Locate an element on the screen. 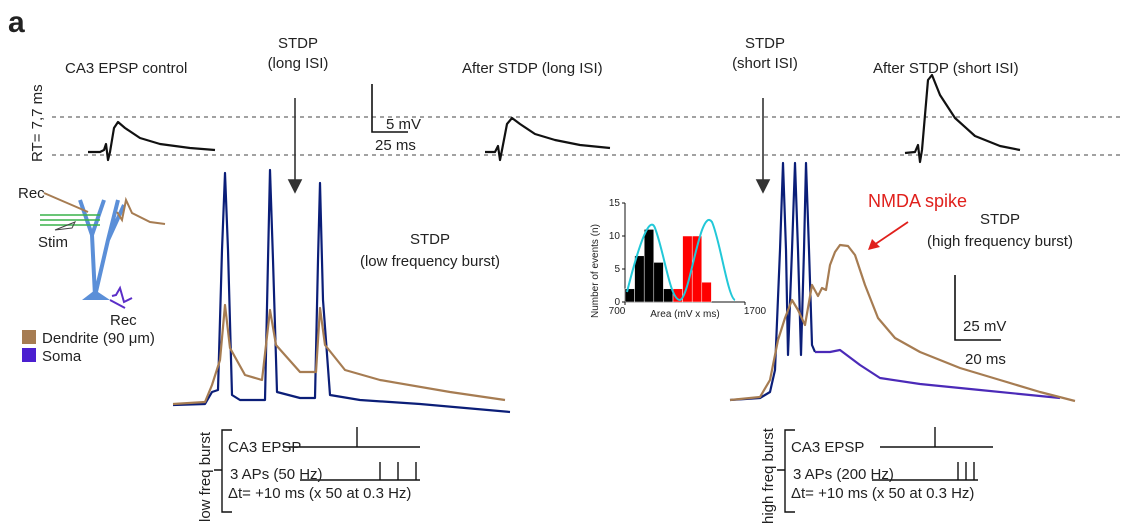  trace-label: (high frequency burst) is located at coordinates (1000, 241).